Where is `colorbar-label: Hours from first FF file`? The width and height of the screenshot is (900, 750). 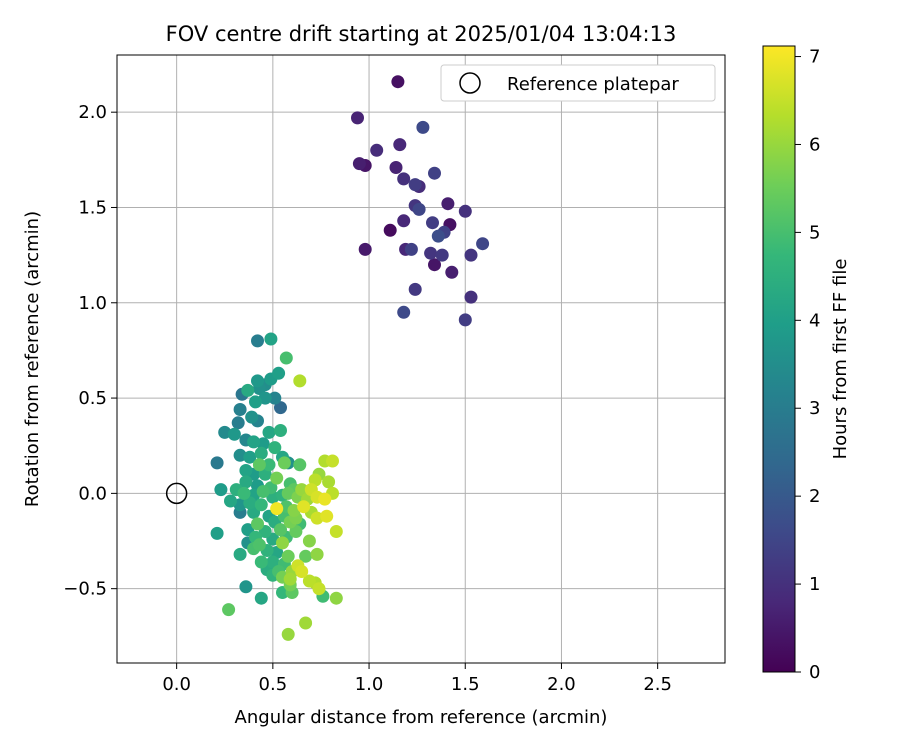
colorbar-label: Hours from first FF file is located at coordinates (840, 359).